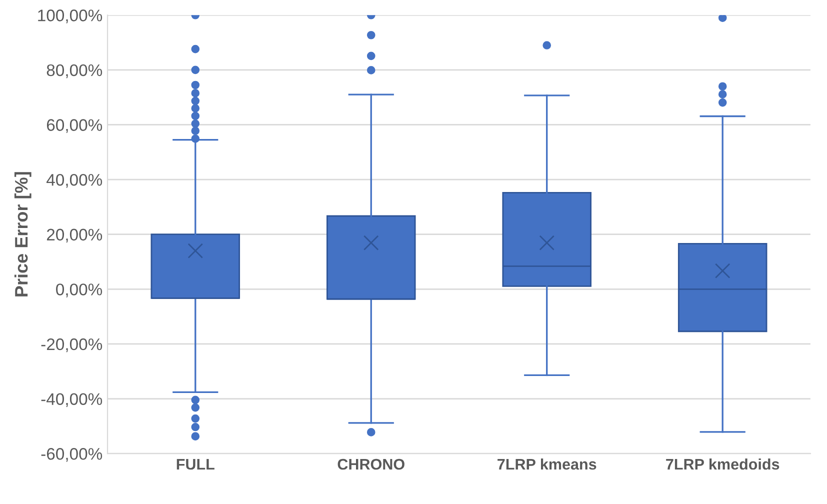 Image resolution: width=827 pixels, height=504 pixels. Describe the element at coordinates (79, 291) in the screenshot. I see `y-tick-label: 0,00%` at that location.